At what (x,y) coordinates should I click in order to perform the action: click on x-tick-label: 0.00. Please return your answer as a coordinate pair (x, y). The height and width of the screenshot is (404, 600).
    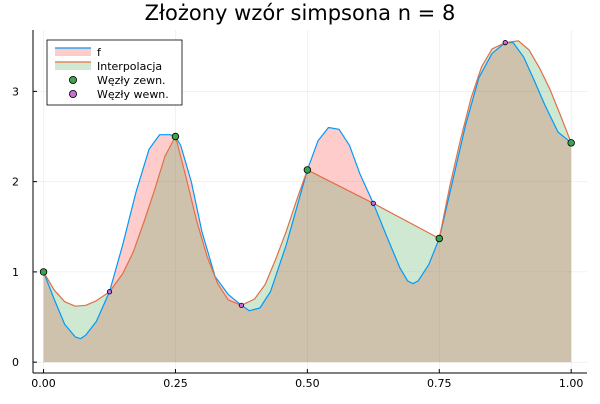
    Looking at the image, I should click on (43, 383).